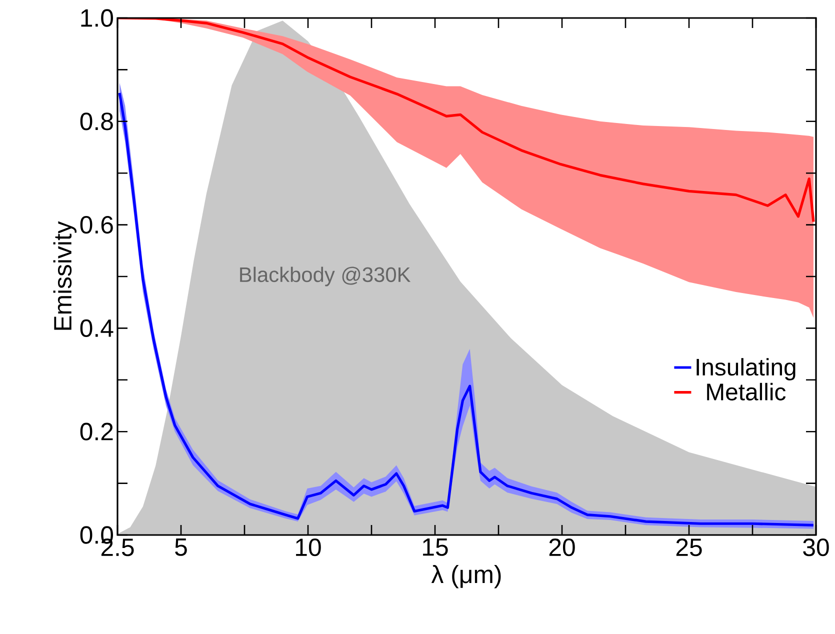 The height and width of the screenshot is (634, 835). What do you see at coordinates (746, 369) in the screenshot?
I see `legend-label: Insulating` at bounding box center [746, 369].